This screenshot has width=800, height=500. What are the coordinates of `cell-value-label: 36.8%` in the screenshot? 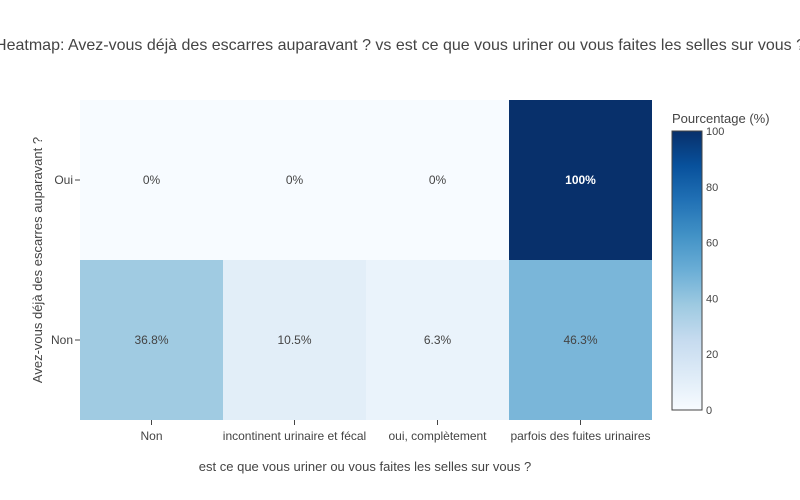 It's located at (151, 340).